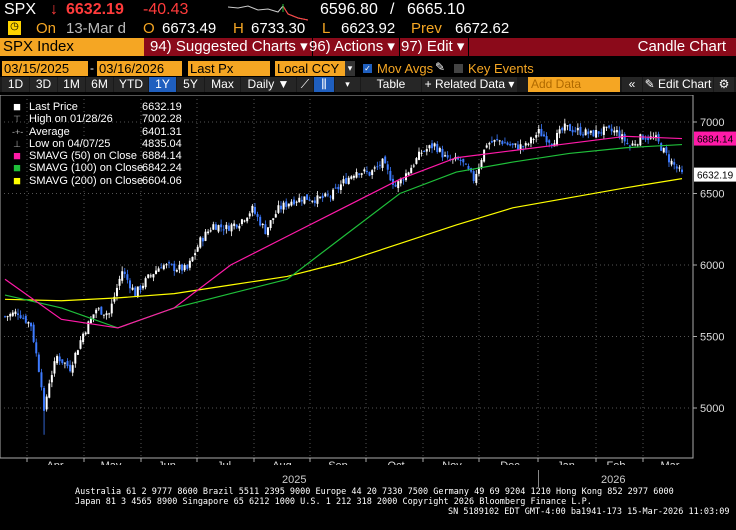  What do you see at coordinates (367, 68) in the screenshot?
I see `mov-avgs-checkbox: ✓` at bounding box center [367, 68].